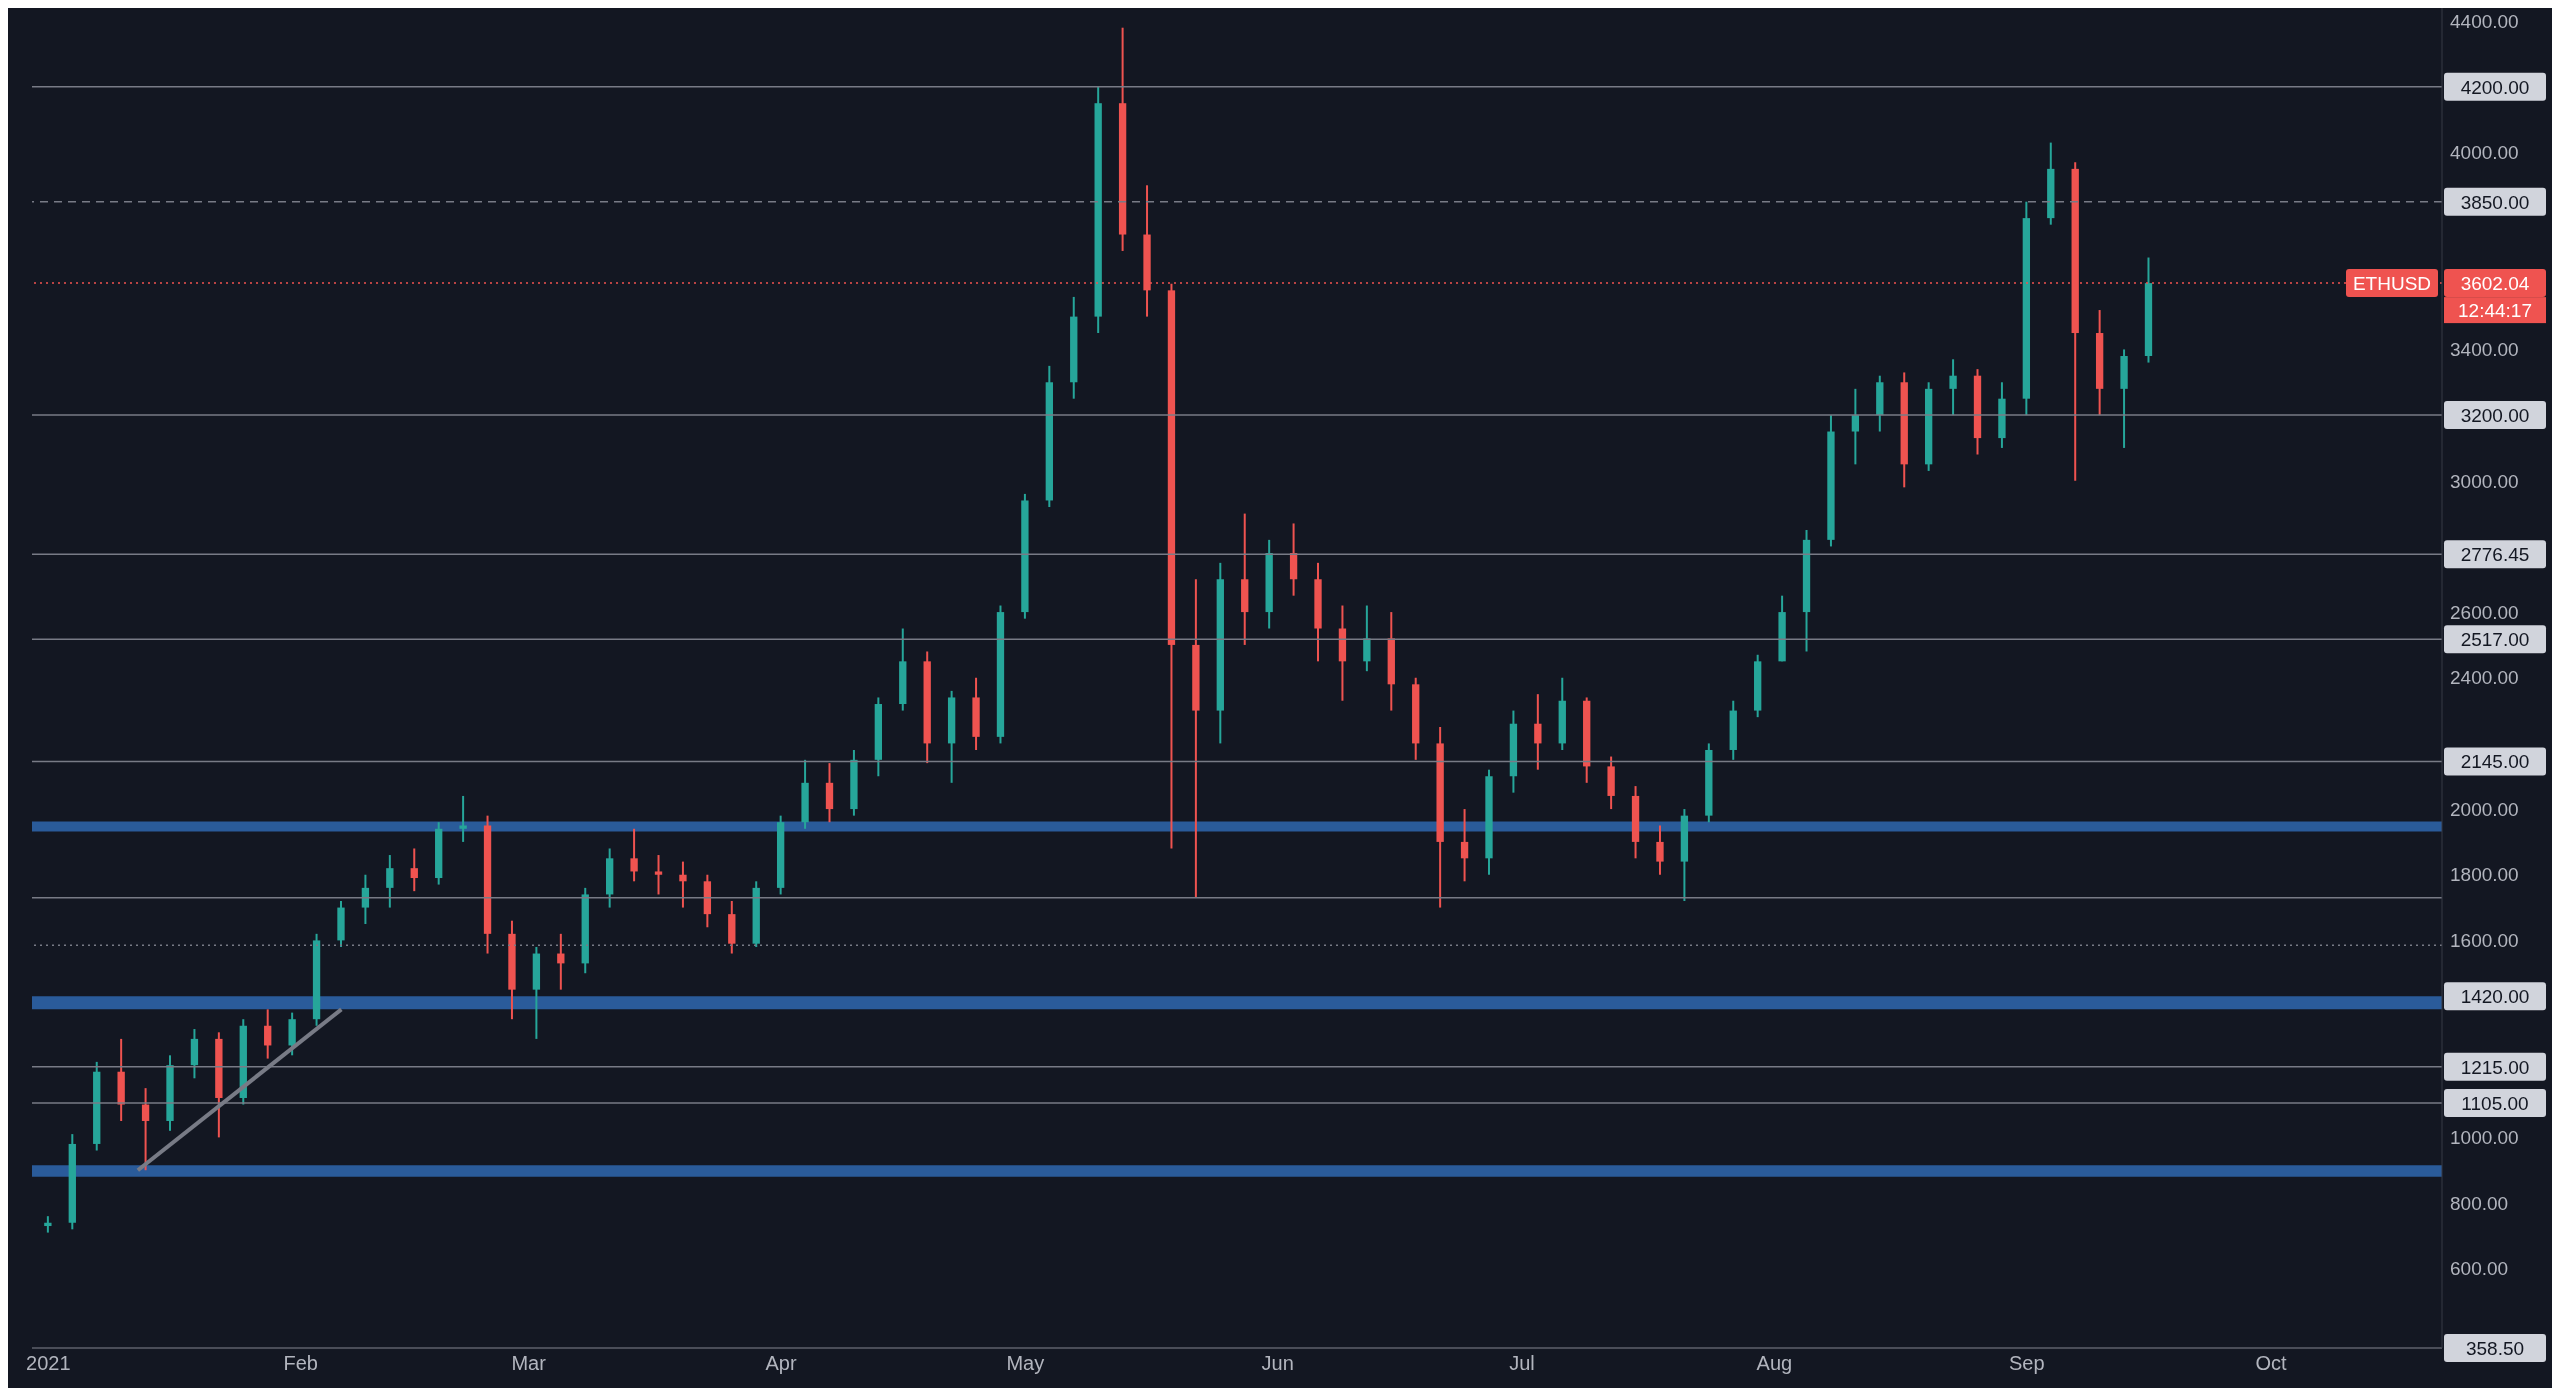 Image resolution: width=2560 pixels, height=1396 pixels. What do you see at coordinates (2495, 202) in the screenshot?
I see `ref-line-label: 3850.00` at bounding box center [2495, 202].